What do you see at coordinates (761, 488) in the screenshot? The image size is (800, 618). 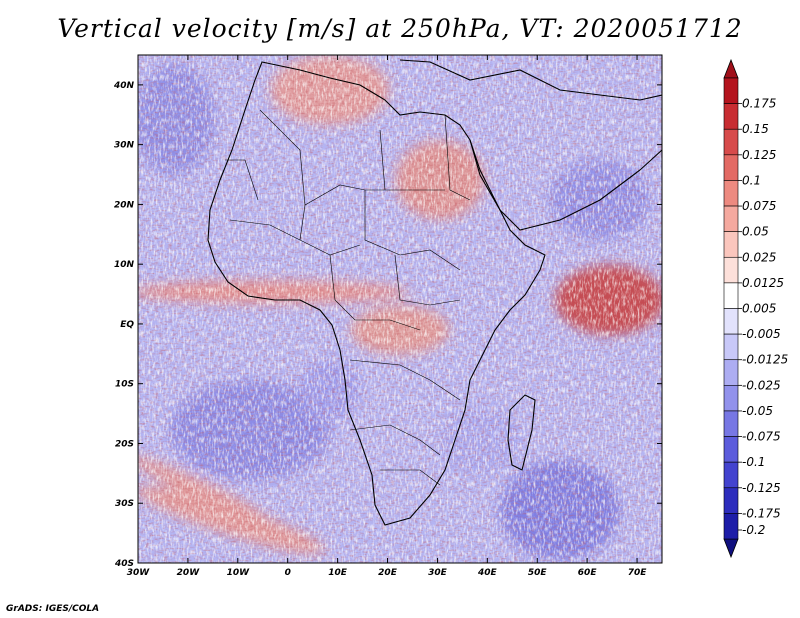 I see `colorbar-label: -0.125` at bounding box center [761, 488].